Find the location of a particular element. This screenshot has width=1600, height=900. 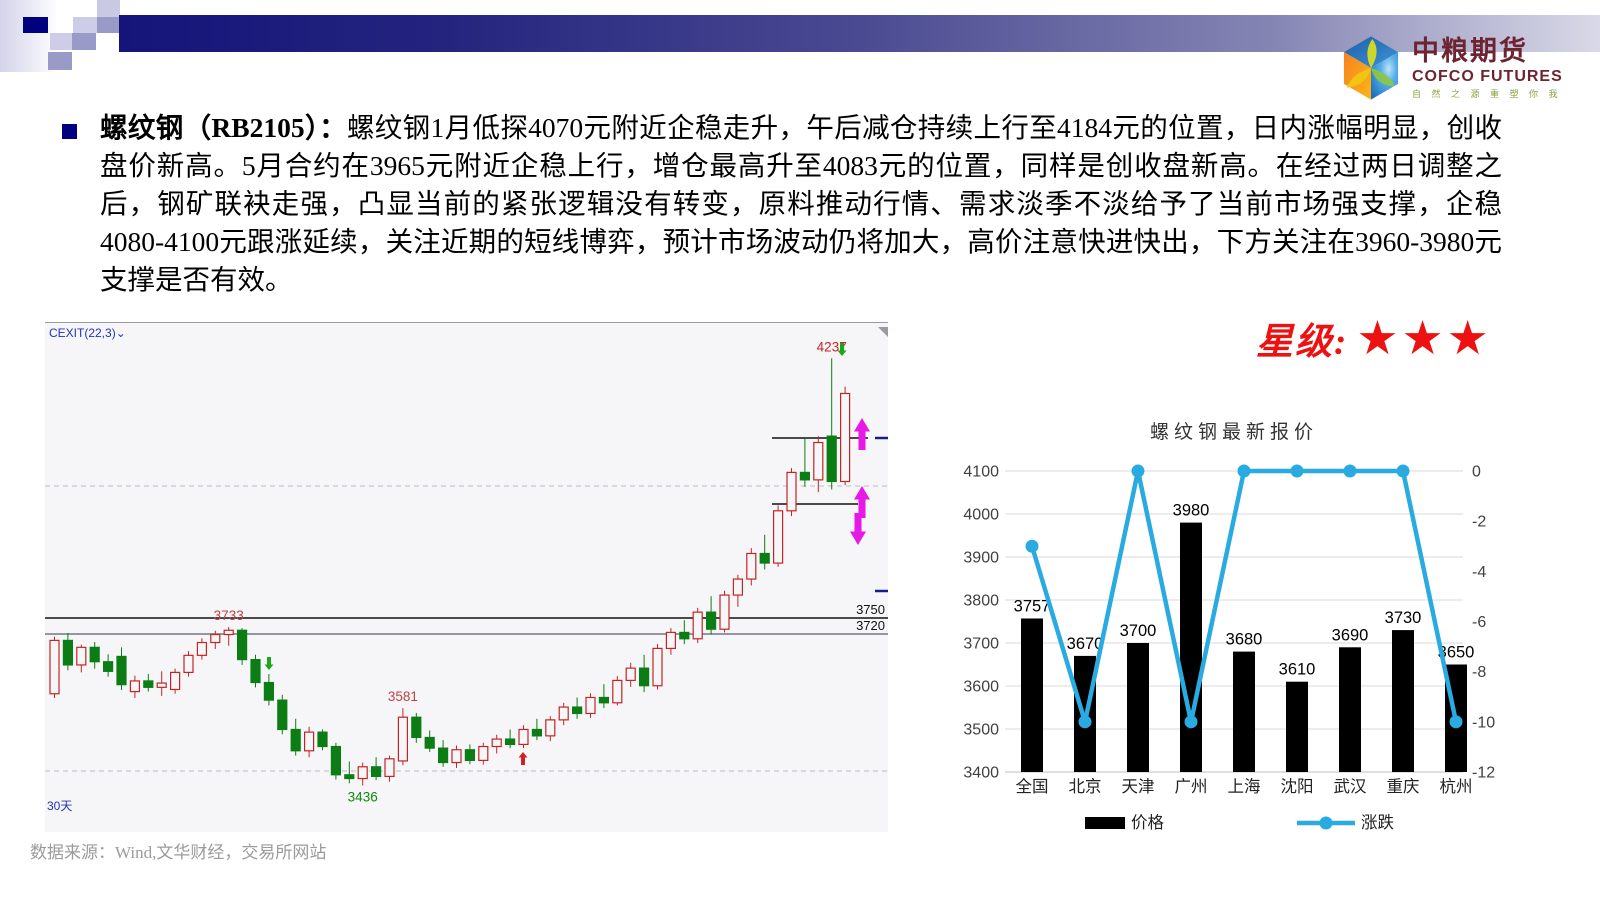

svg-text: 价格 is located at coordinates (1148, 822).